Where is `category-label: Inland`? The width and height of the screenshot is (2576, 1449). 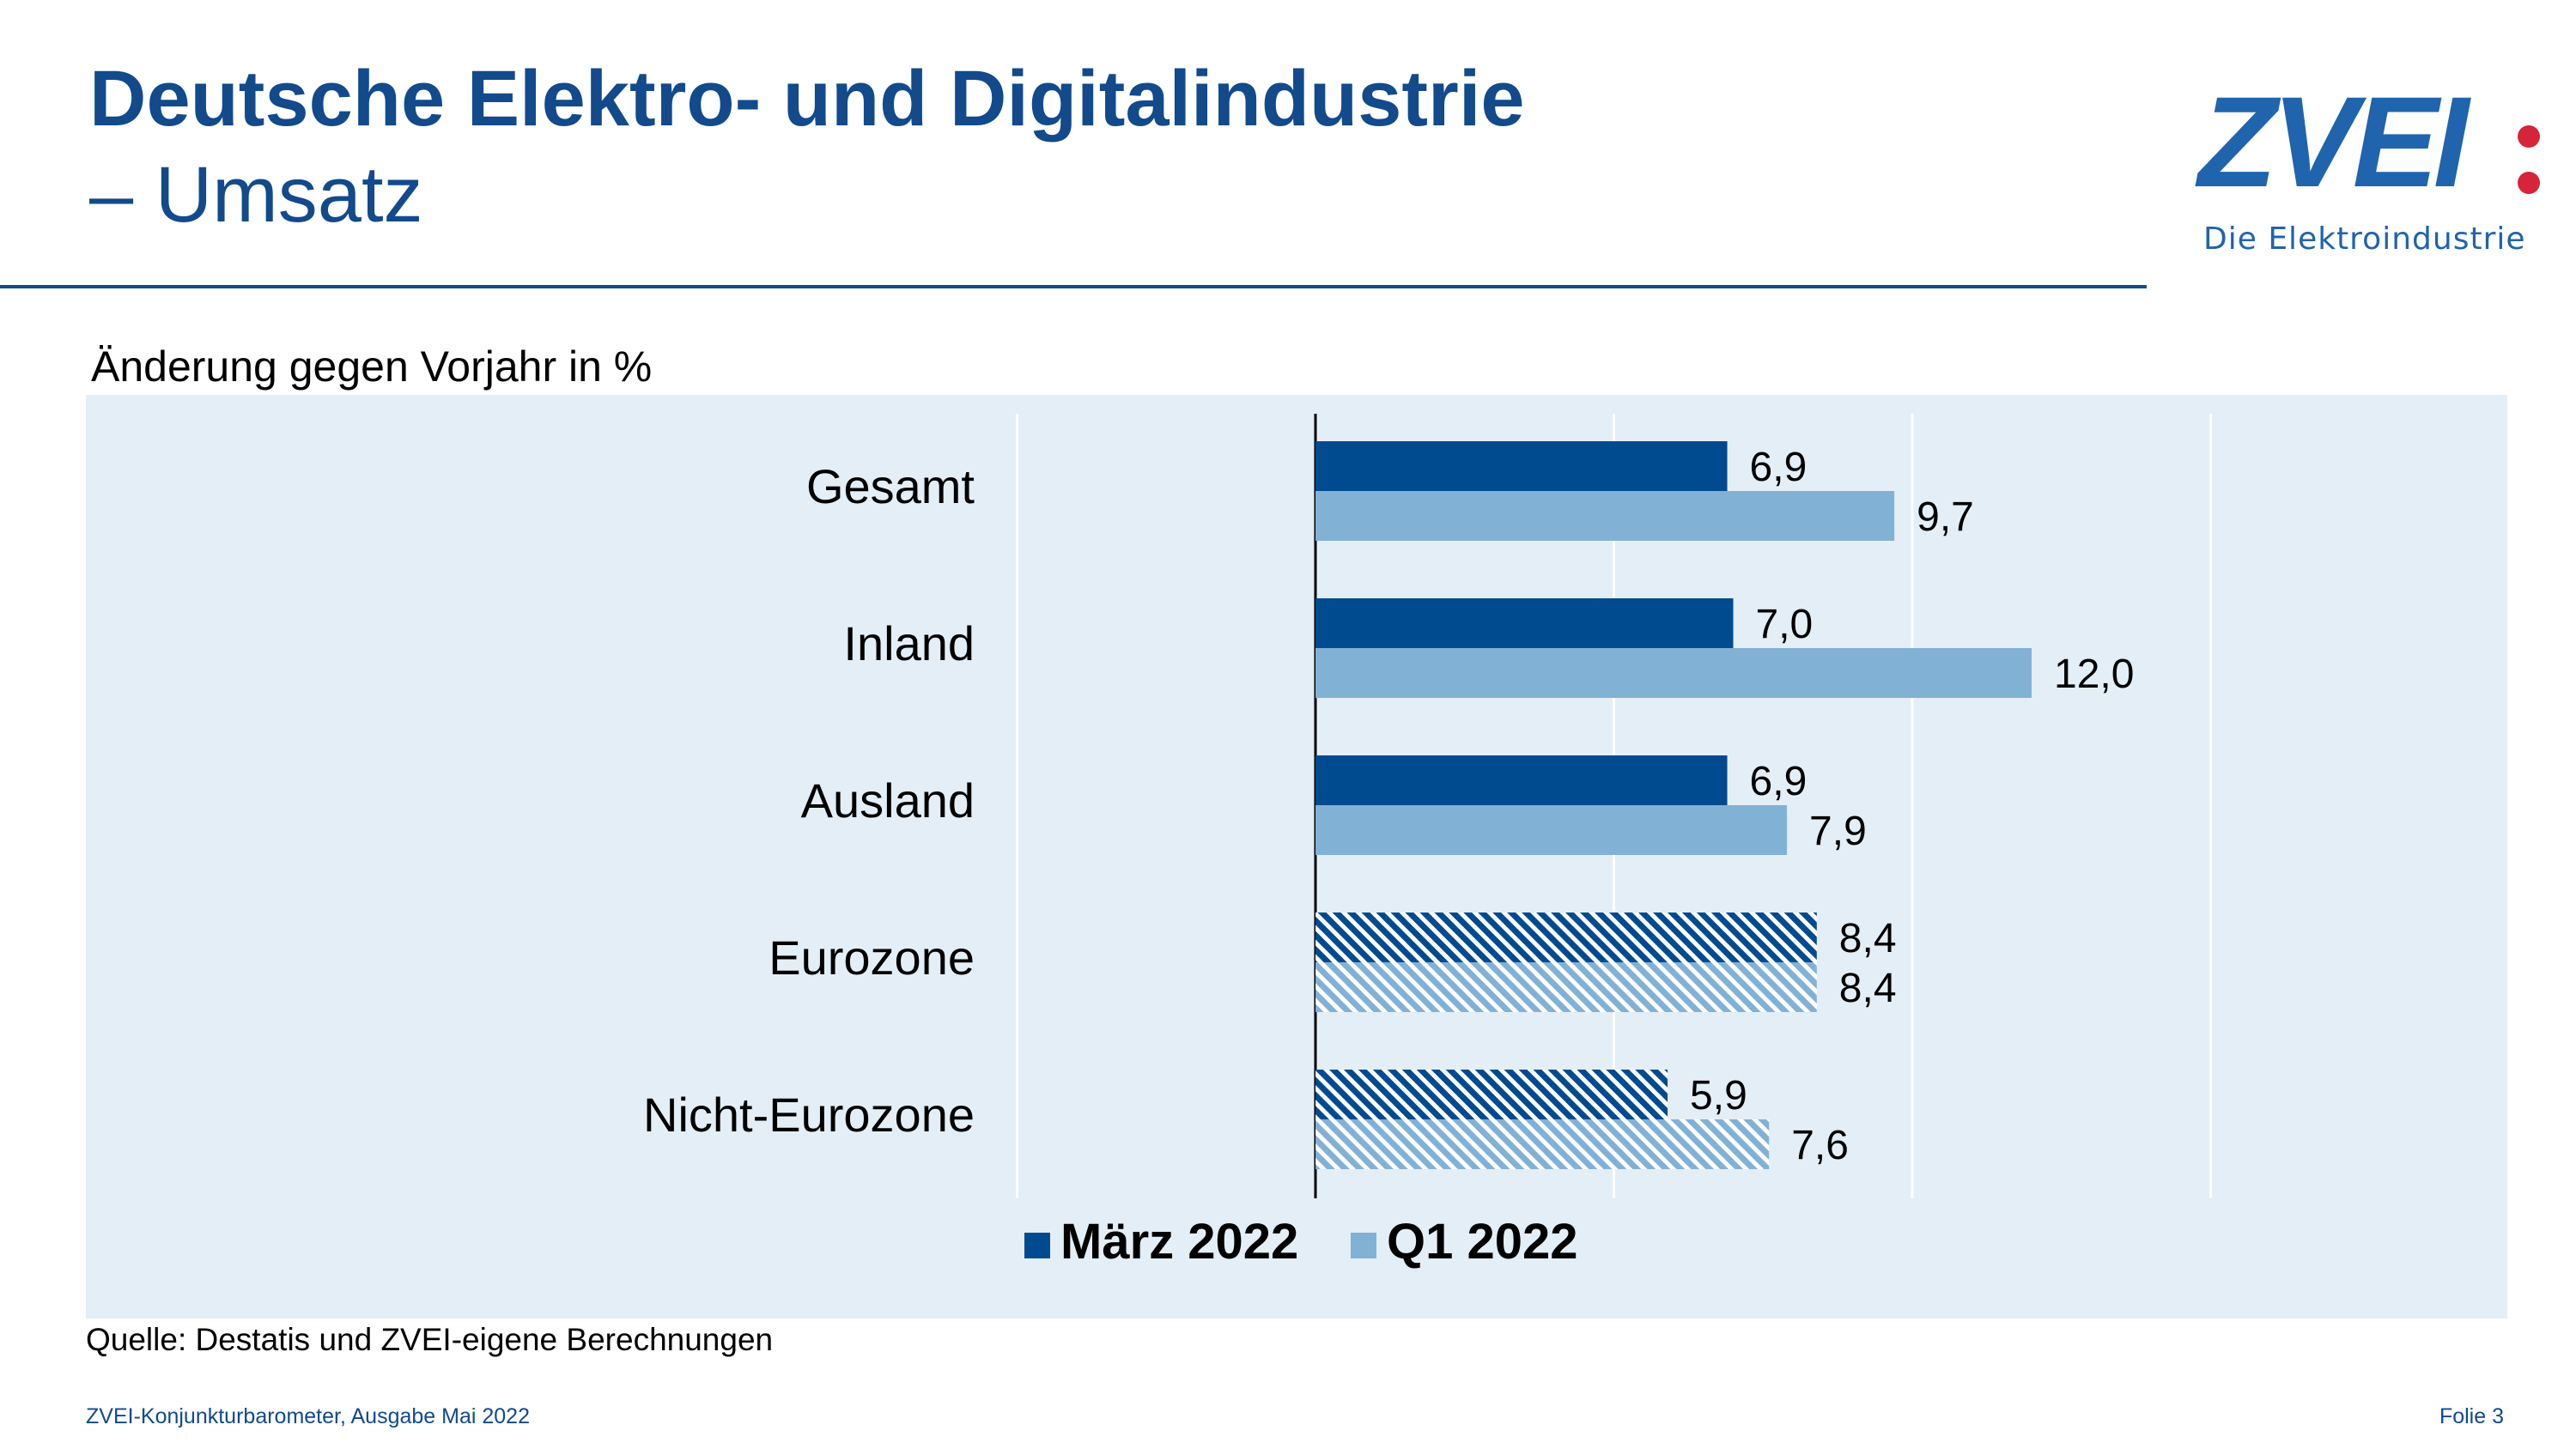
category-label: Inland is located at coordinates (909, 643).